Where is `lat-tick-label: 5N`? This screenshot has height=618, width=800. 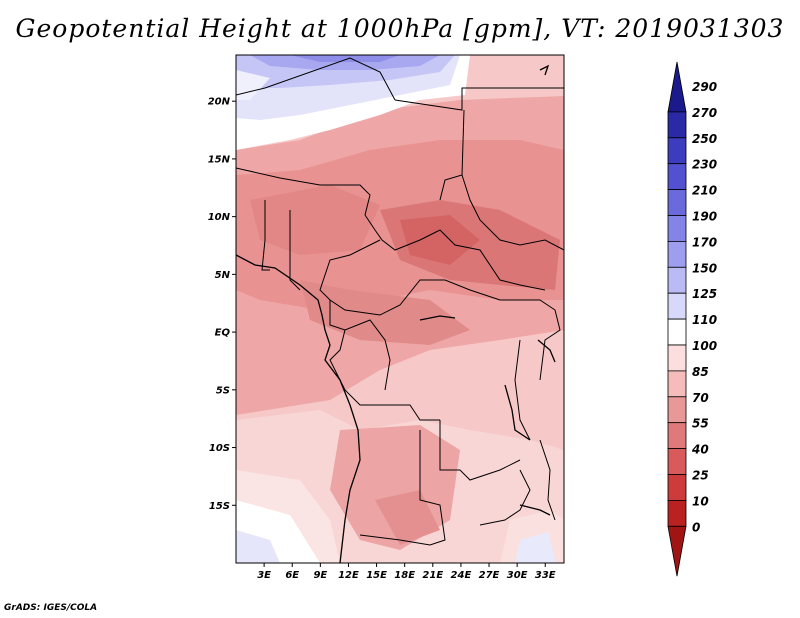 lat-tick-label: 5N is located at coordinates (223, 275).